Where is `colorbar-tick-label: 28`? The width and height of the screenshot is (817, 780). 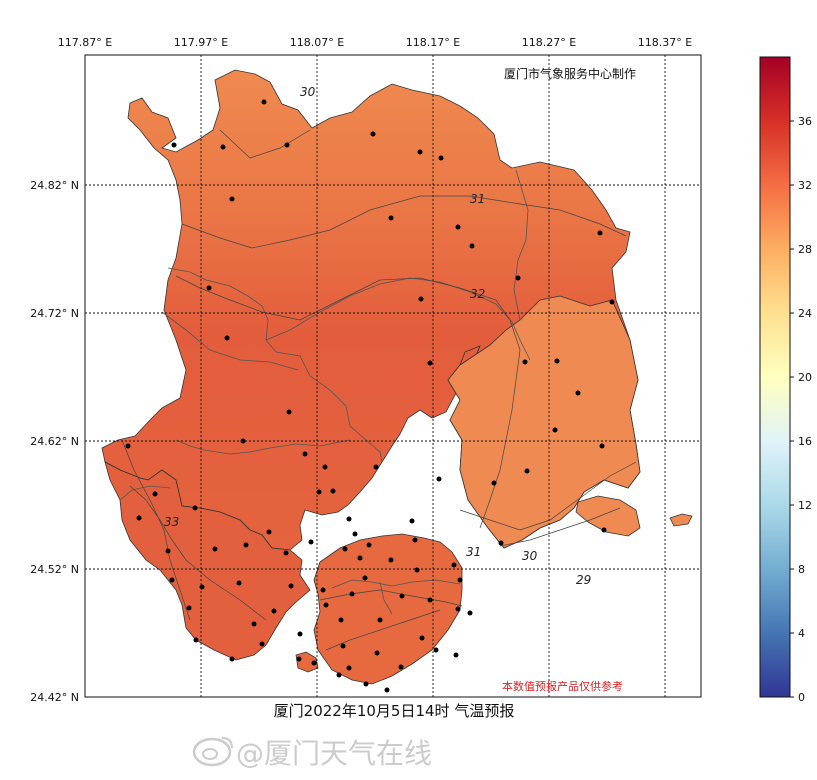
colorbar-tick-label: 28 is located at coordinates (805, 249).